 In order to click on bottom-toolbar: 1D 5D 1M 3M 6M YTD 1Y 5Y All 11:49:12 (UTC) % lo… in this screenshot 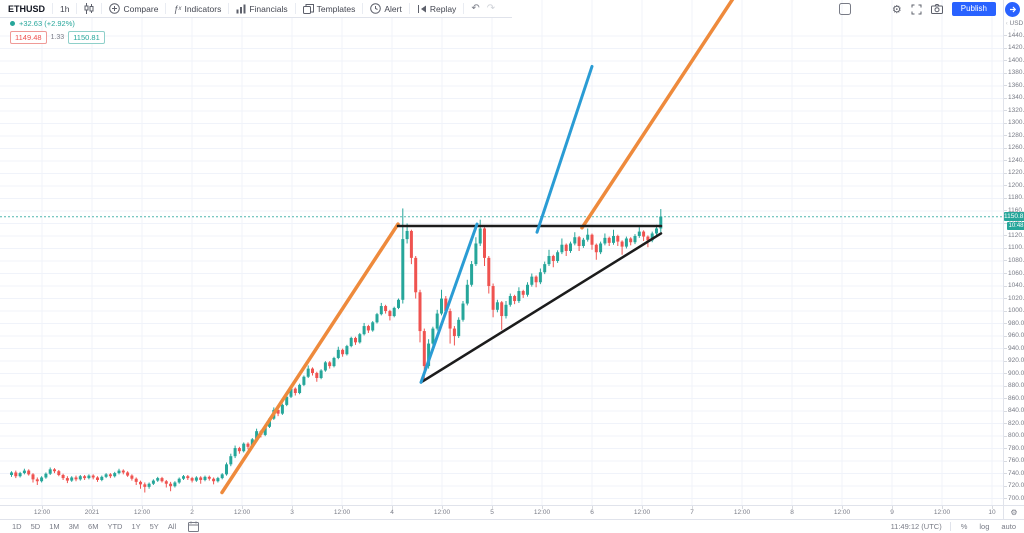, I will do `click(512, 526)`.